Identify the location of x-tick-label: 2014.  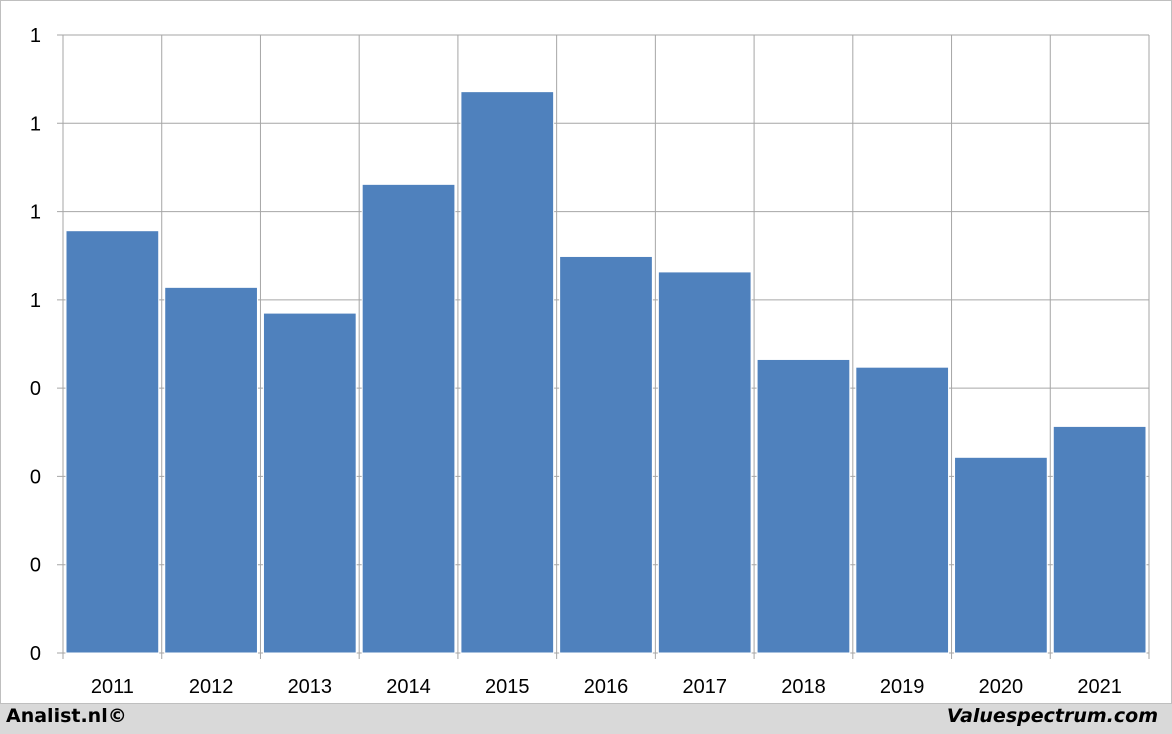
(408, 687).